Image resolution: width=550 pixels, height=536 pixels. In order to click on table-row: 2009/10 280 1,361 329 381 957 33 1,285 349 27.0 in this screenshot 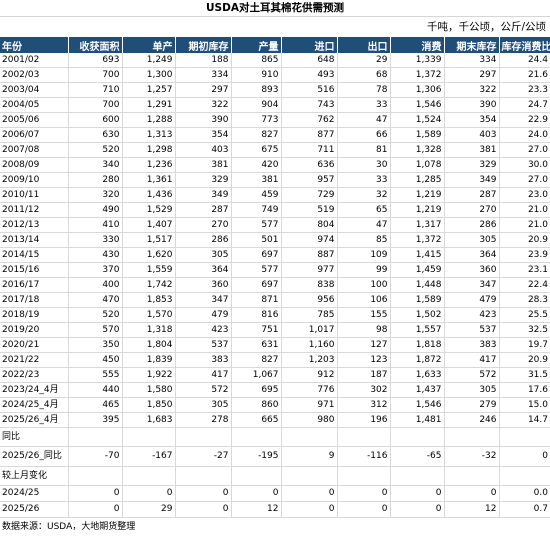, I will do `click(275, 180)`.